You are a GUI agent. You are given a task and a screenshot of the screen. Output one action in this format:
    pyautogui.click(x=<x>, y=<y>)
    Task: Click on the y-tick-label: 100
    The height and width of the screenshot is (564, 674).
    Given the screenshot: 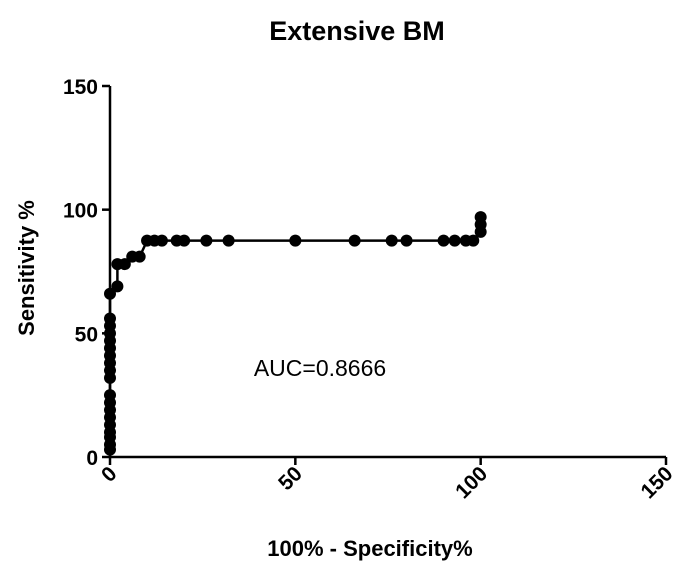 What is the action you would take?
    pyautogui.click(x=80, y=211)
    